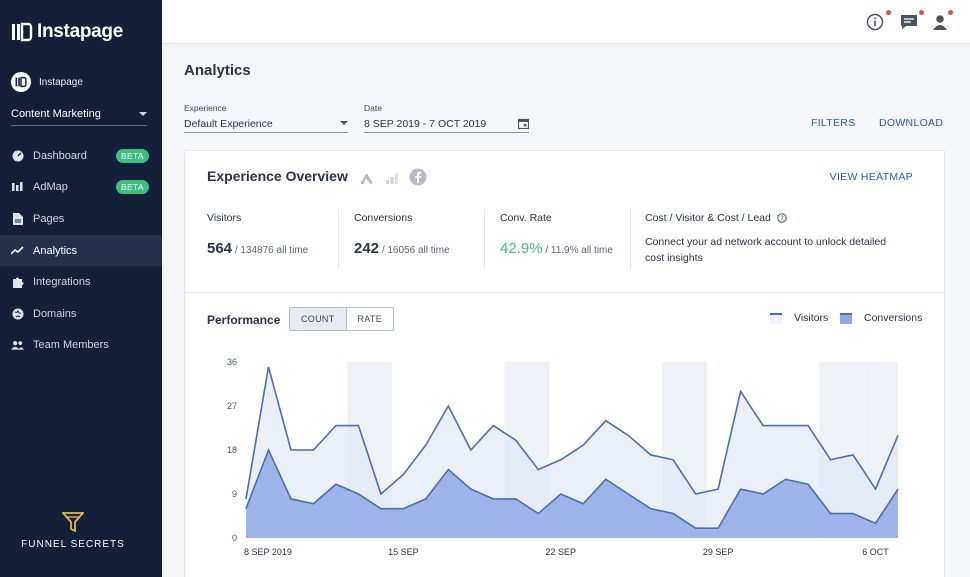 The width and height of the screenshot is (970, 577). I want to click on date-value: 8 SEP 2019 - 7 OCT 2019, so click(425, 123).